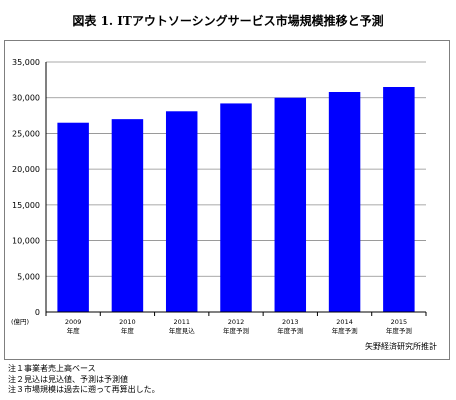 Image resolution: width=456 pixels, height=400 pixels. What do you see at coordinates (28, 276) in the screenshot?
I see `y-tick-label: 5,000` at bounding box center [28, 276].